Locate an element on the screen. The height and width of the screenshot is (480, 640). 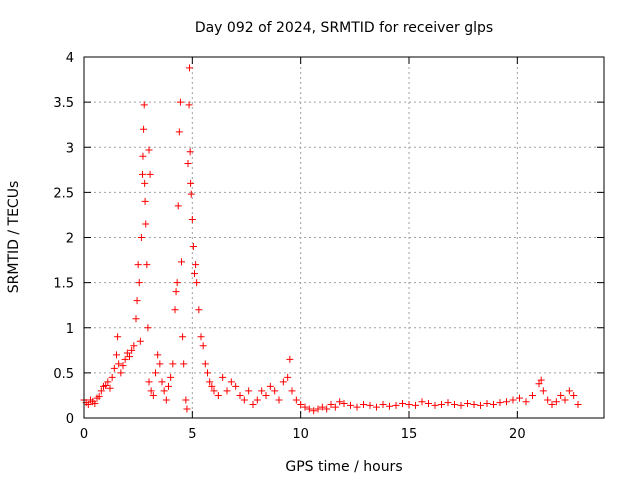
y-tick-label: 1.5 is located at coordinates (63, 284).